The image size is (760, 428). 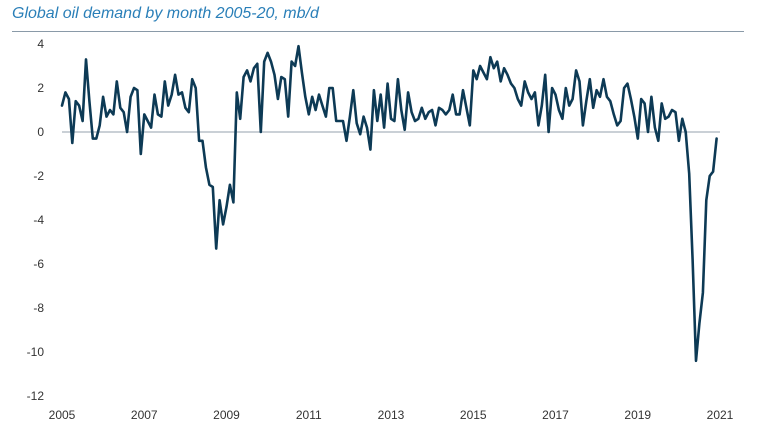 What do you see at coordinates (378, 31) in the screenshot?
I see `title-rule` at bounding box center [378, 31].